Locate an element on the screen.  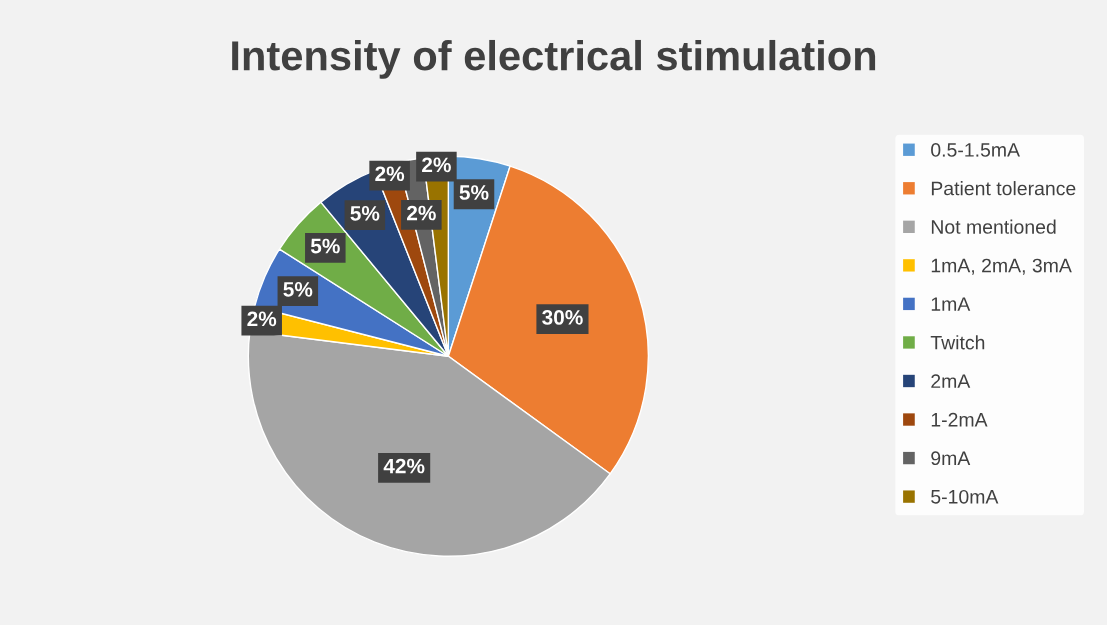
legend-label: 2mA is located at coordinates (951, 381).